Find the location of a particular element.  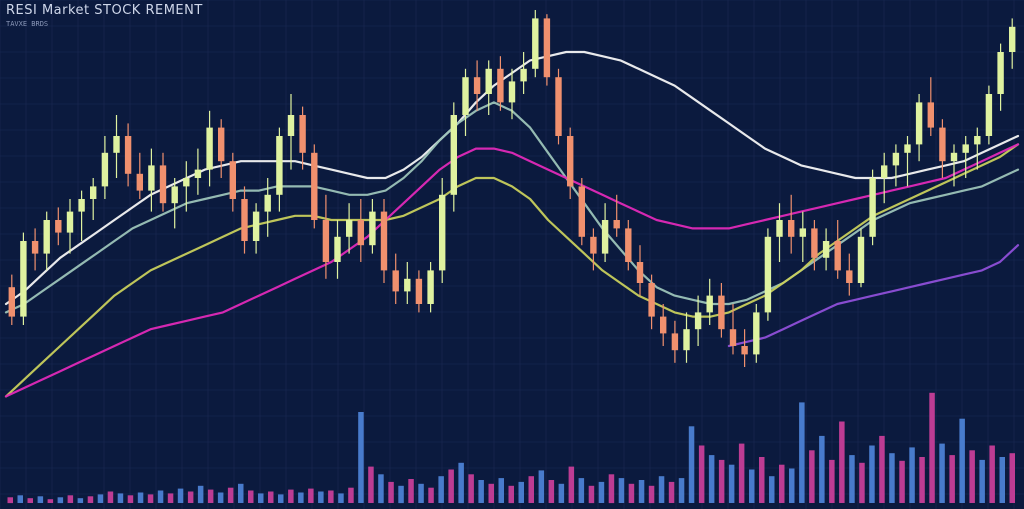

chart-title: RESI Market STOCK REMENT is located at coordinates (104, 10).